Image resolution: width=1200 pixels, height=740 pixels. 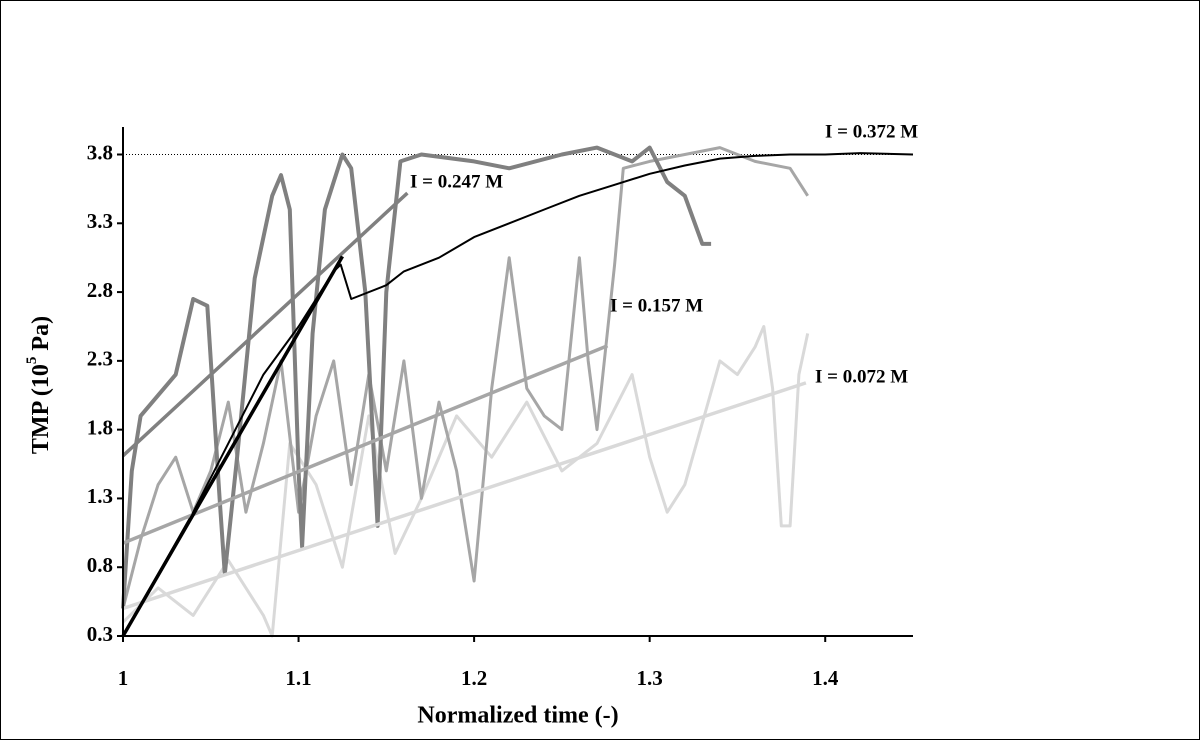 What do you see at coordinates (41, 409) in the screenshot?
I see `y-axis-title-part: TMP (10` at bounding box center [41, 409].